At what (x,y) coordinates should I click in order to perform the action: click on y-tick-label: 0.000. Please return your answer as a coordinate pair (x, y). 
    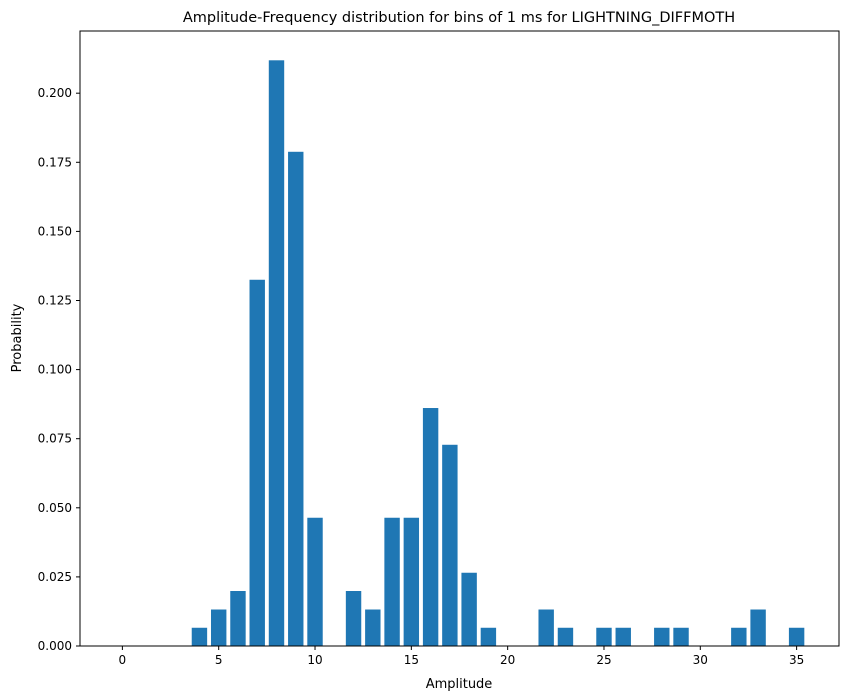
    Looking at the image, I should click on (55, 646).